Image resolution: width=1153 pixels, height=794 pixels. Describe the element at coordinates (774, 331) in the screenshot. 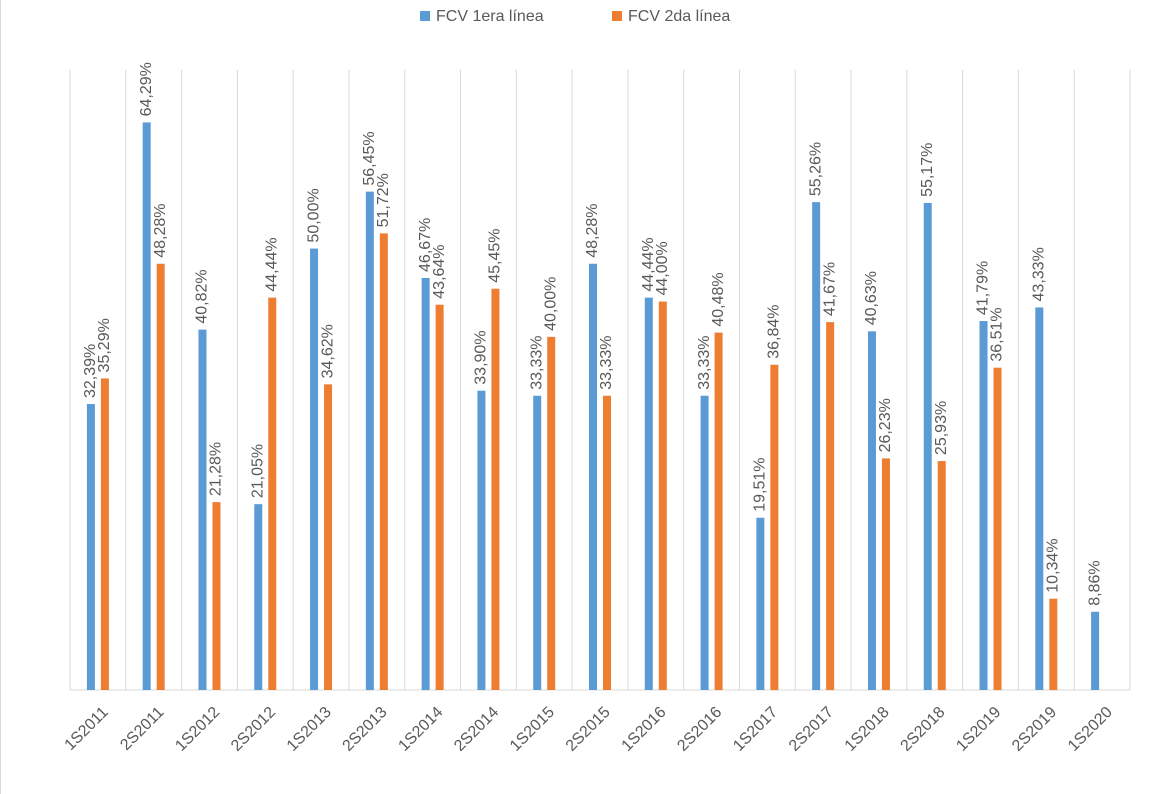

I see `data-label: 36,84%` at that location.